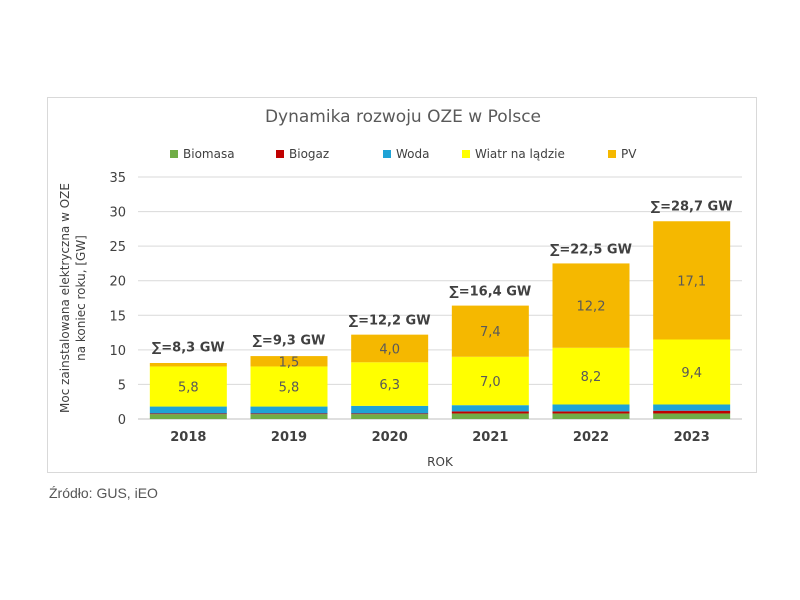 This screenshot has width=800, height=600. Describe the element at coordinates (440, 462) in the screenshot. I see `x-axis-title: ROK` at that location.